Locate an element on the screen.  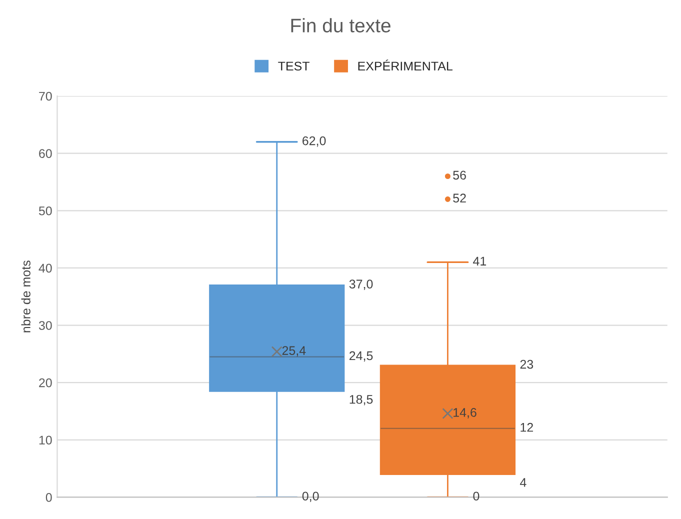
y-tick-label: 40 is located at coordinates (45, 268).